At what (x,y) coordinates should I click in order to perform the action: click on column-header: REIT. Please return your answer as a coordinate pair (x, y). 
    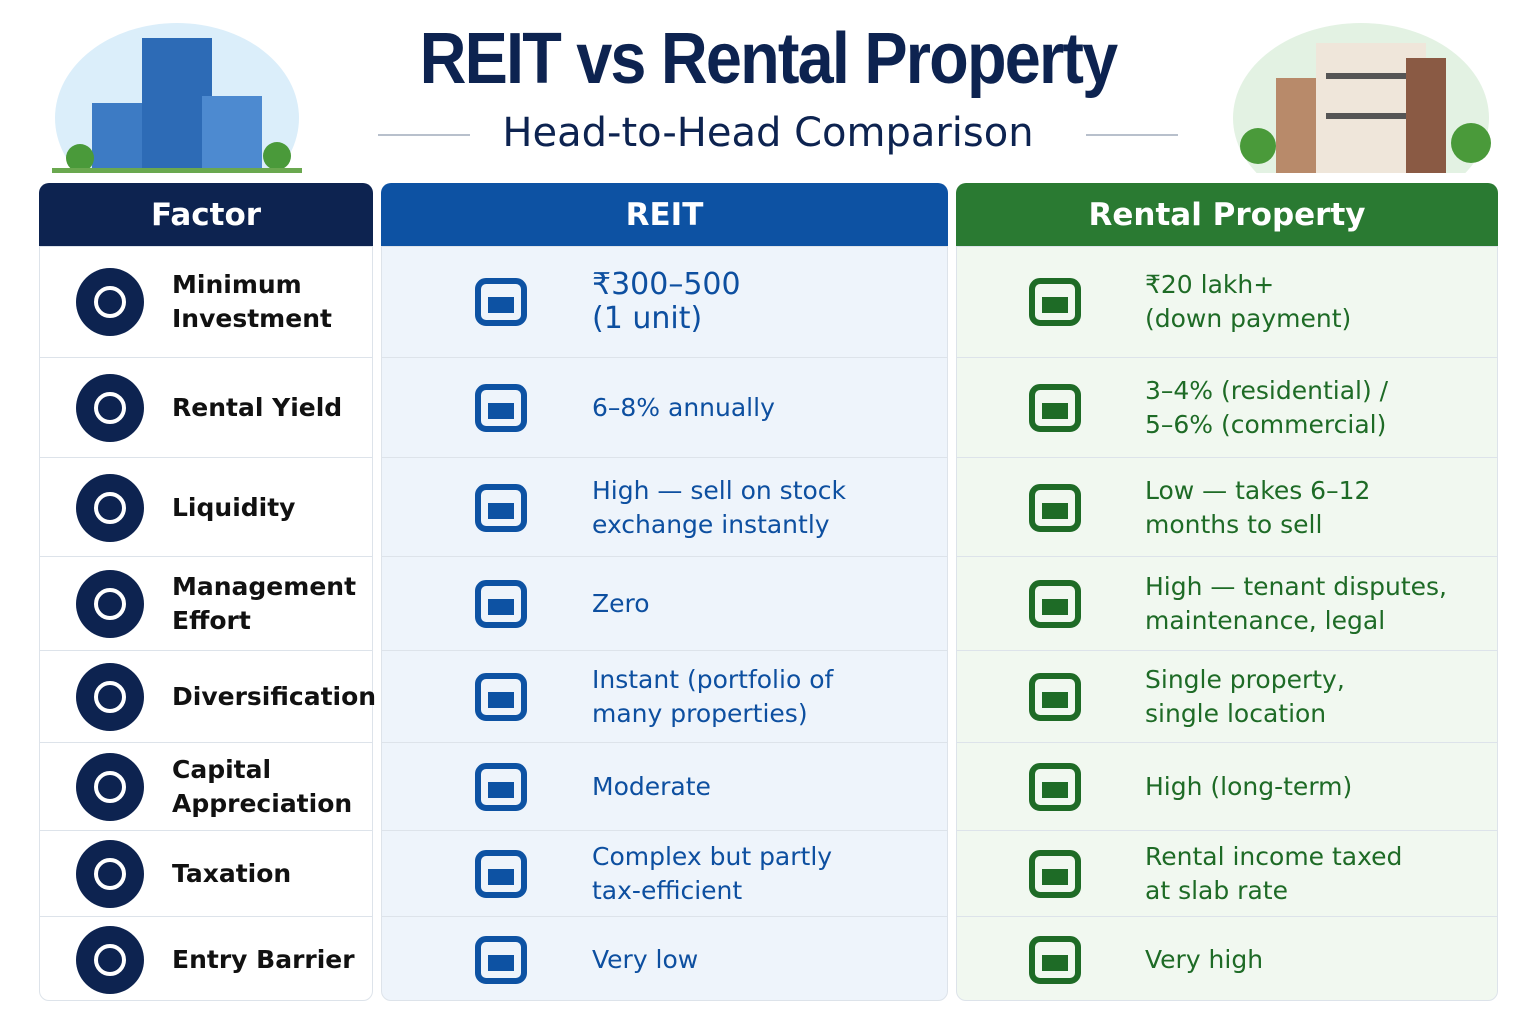
    Looking at the image, I should click on (664, 214).